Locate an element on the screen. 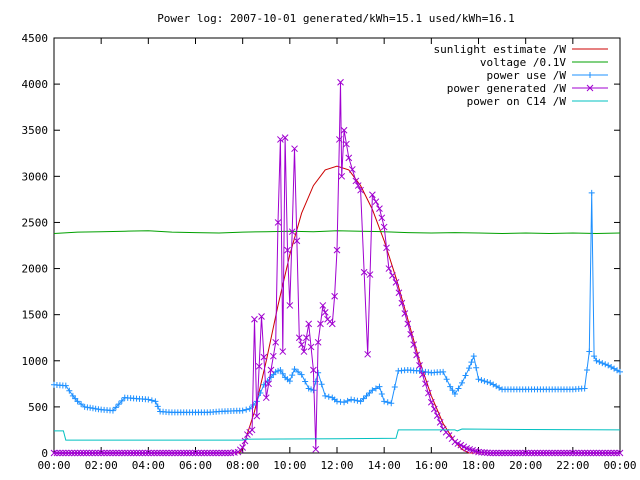 The height and width of the screenshot is (480, 640). y-tick-label: 4000 is located at coordinates (35, 84).